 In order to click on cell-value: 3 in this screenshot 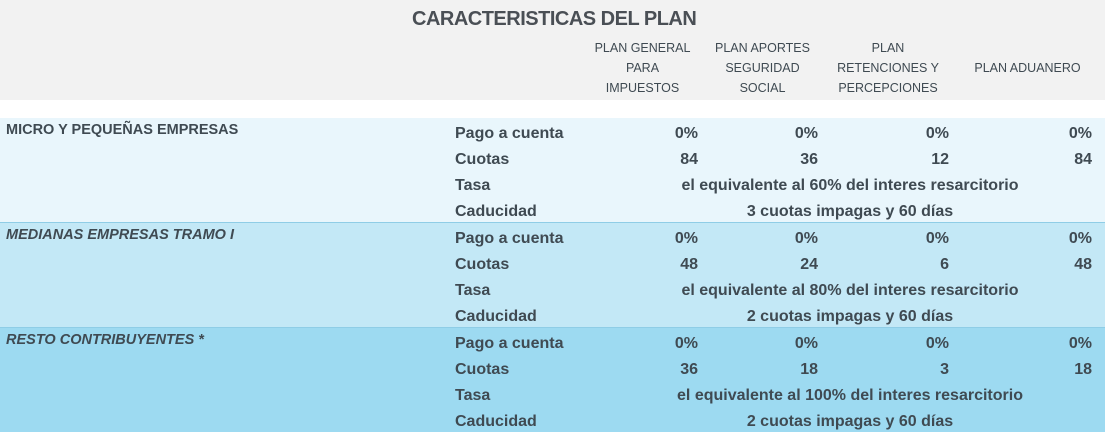, I will do `click(944, 369)`.